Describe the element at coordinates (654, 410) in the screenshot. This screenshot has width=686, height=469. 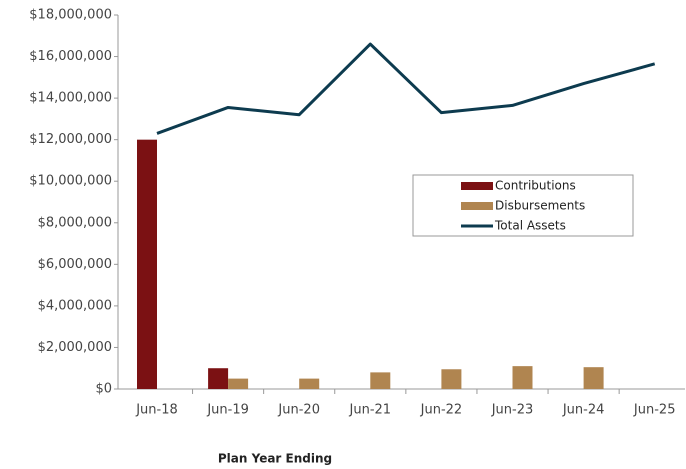
I see `x-tick-label: Jun-25` at that location.